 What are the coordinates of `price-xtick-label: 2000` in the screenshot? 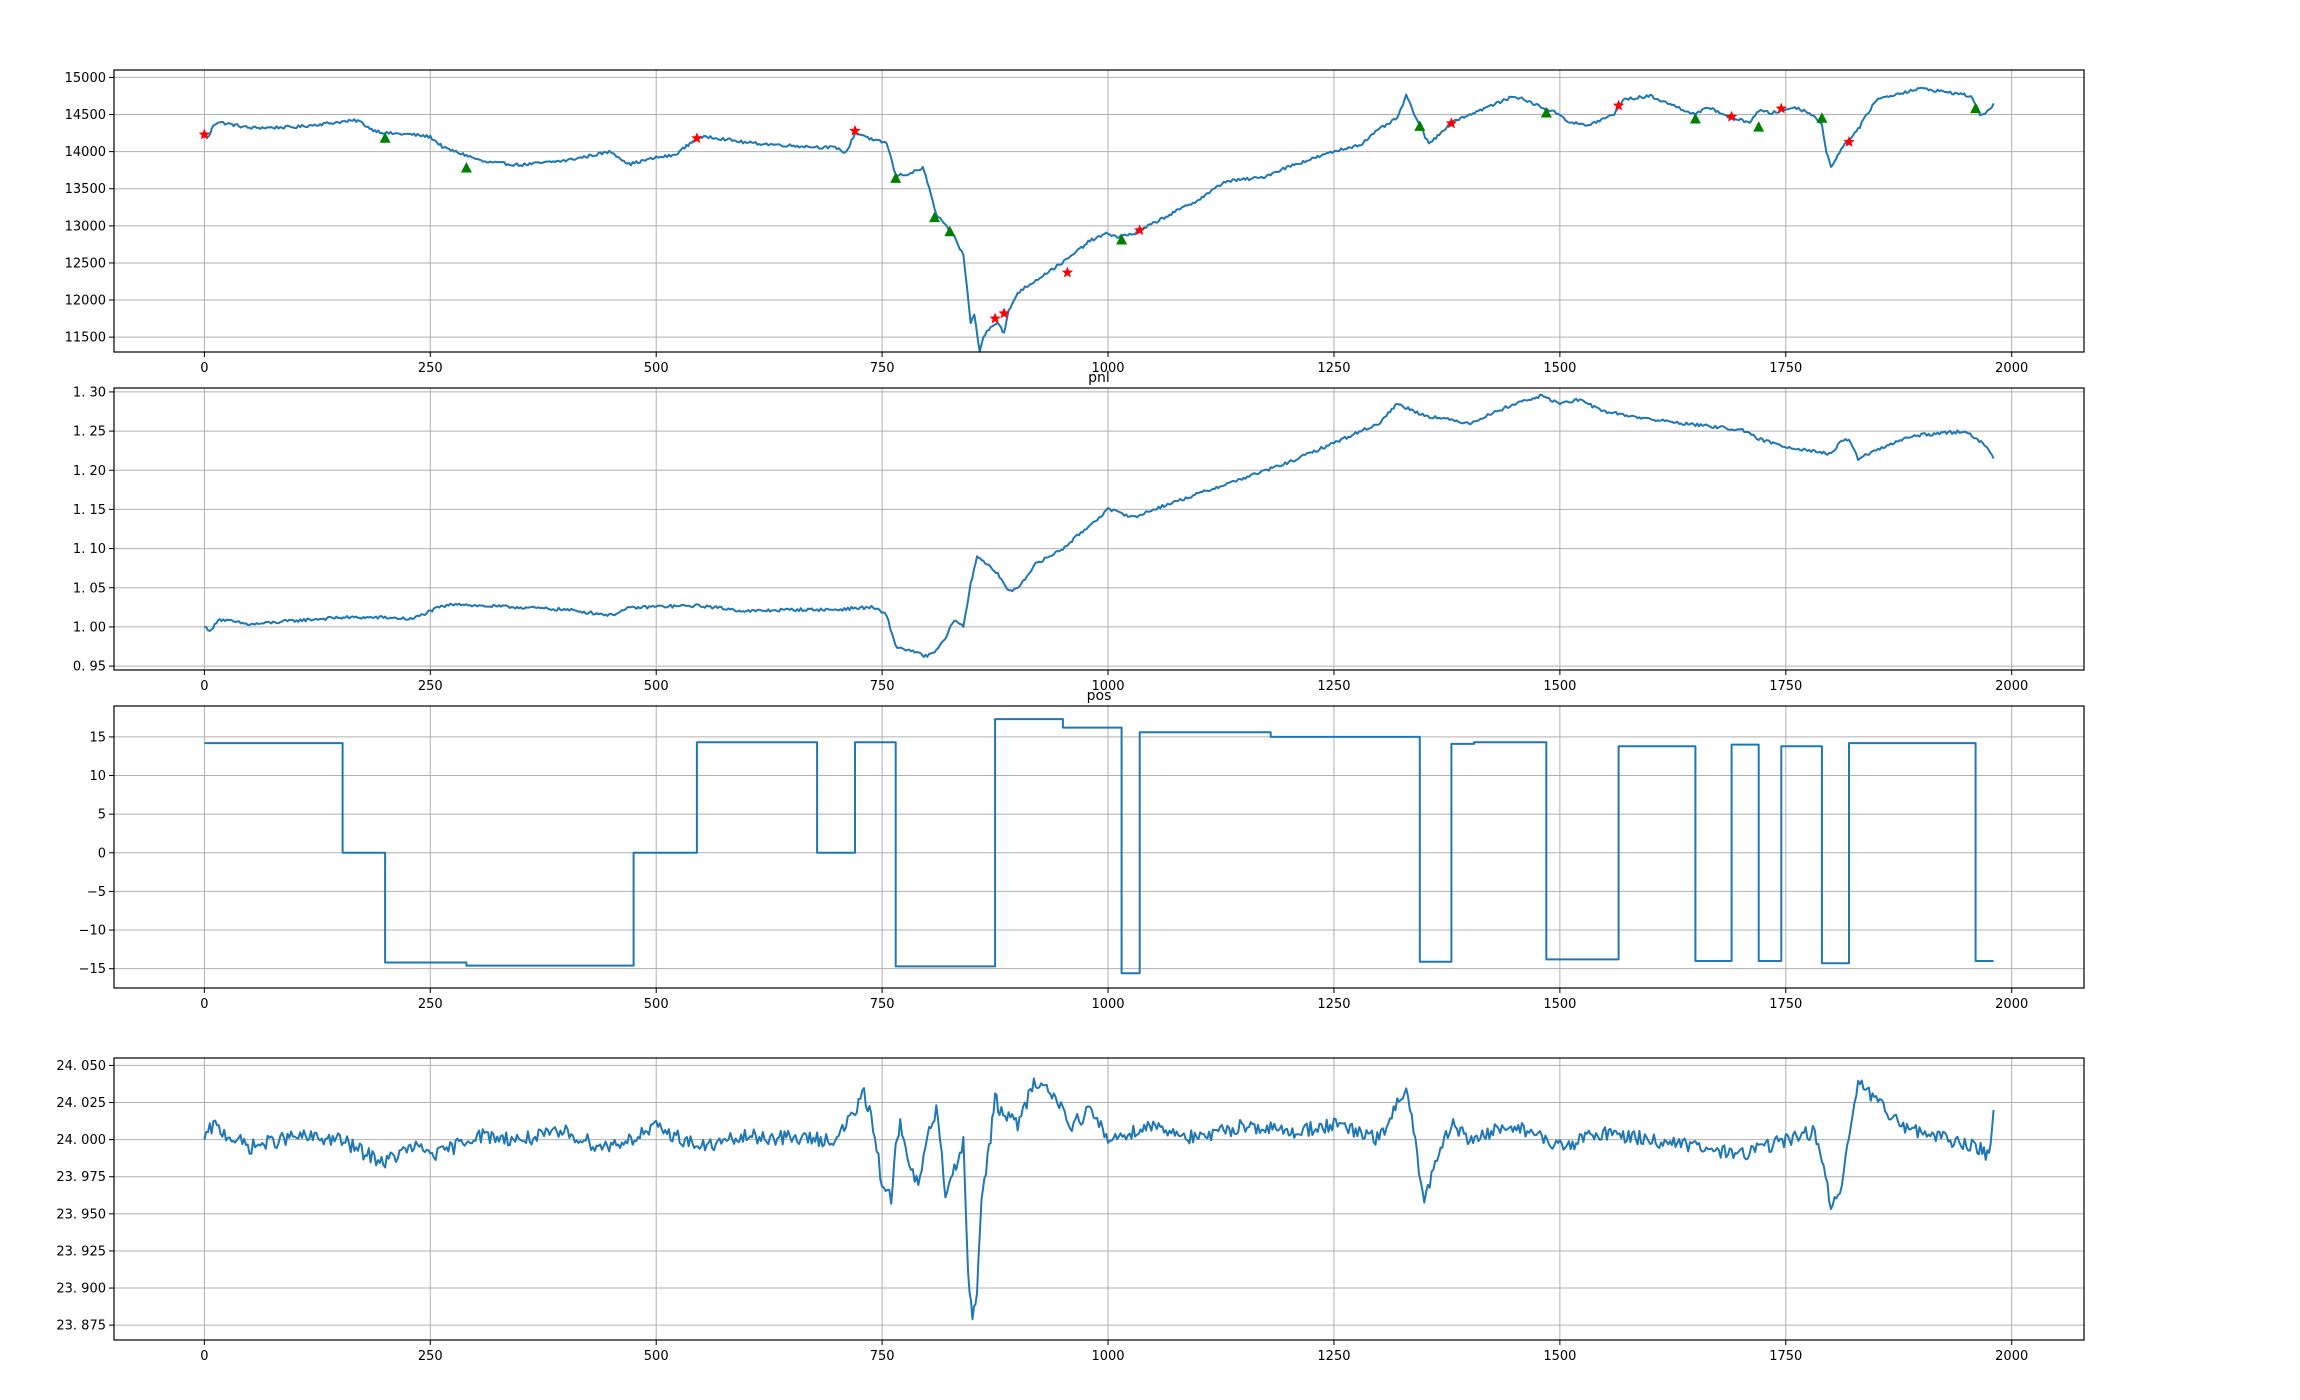 It's located at (2011, 368).